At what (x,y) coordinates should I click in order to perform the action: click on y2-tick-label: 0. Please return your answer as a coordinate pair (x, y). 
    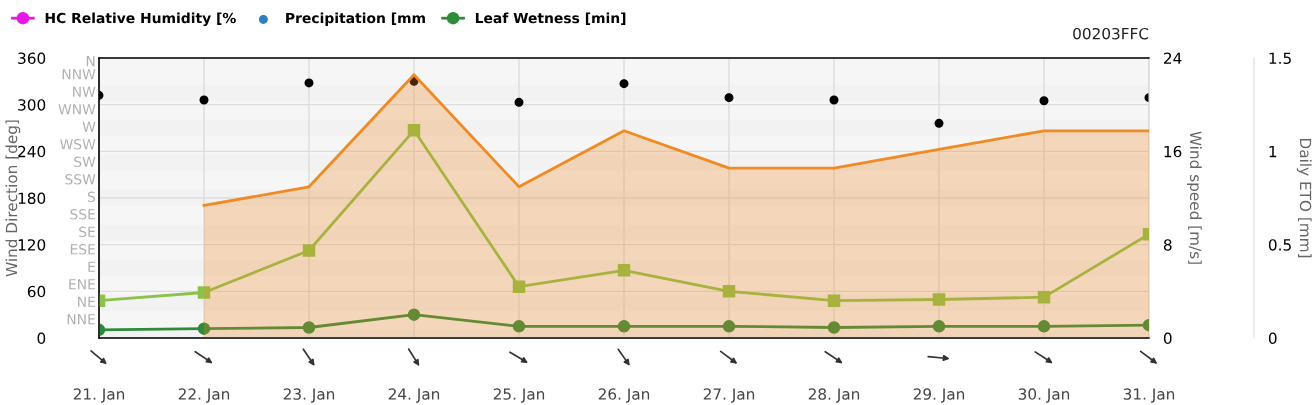
    Looking at the image, I should click on (1167, 338).